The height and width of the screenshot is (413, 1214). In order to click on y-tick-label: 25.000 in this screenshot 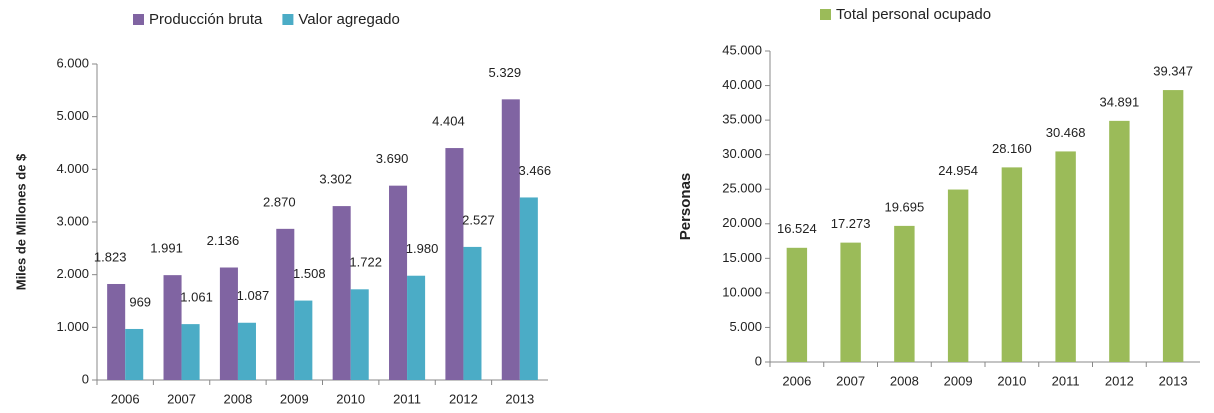, I will do `click(742, 188)`.